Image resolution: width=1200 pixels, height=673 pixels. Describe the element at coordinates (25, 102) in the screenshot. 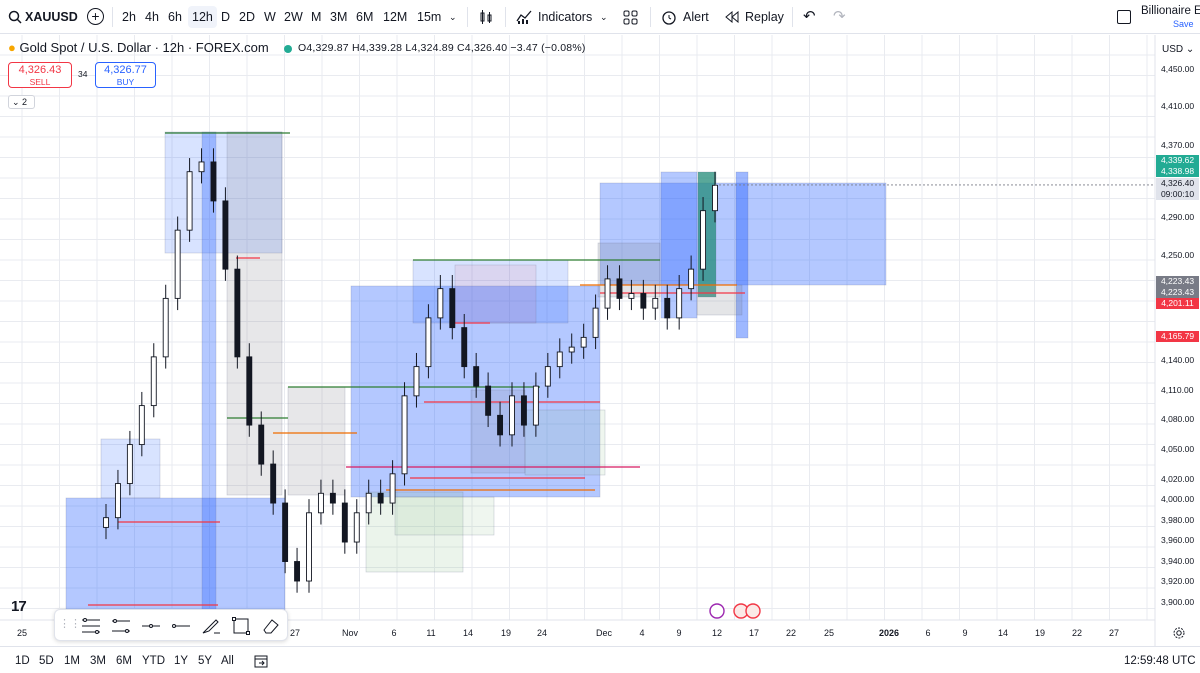

I see `collapse-count: 2` at that location.